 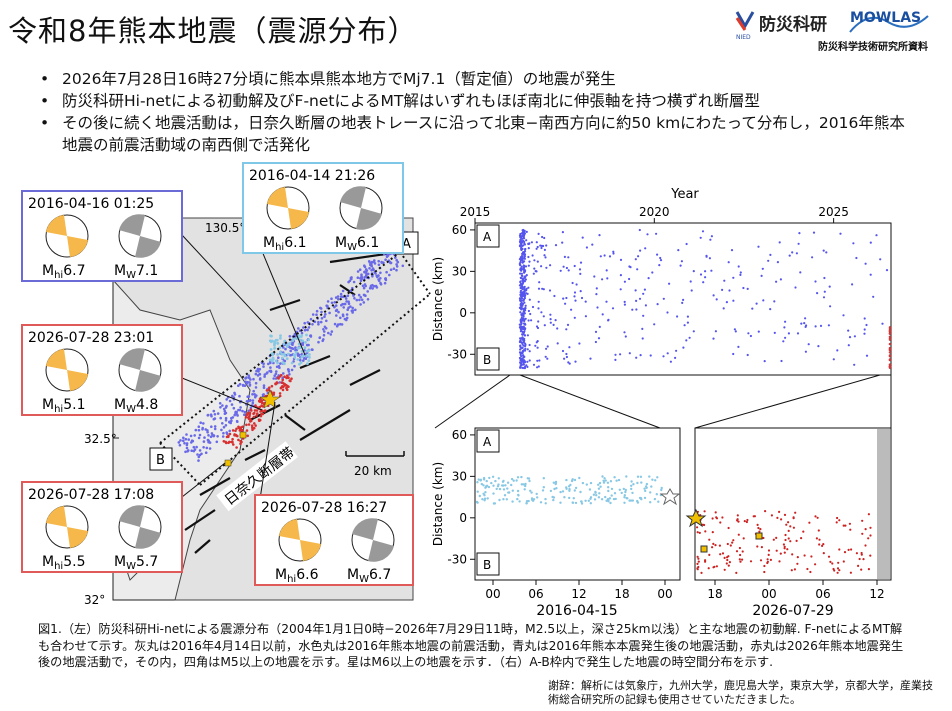 What do you see at coordinates (459, 230) in the screenshot?
I see `y-tick-label: 60` at bounding box center [459, 230].